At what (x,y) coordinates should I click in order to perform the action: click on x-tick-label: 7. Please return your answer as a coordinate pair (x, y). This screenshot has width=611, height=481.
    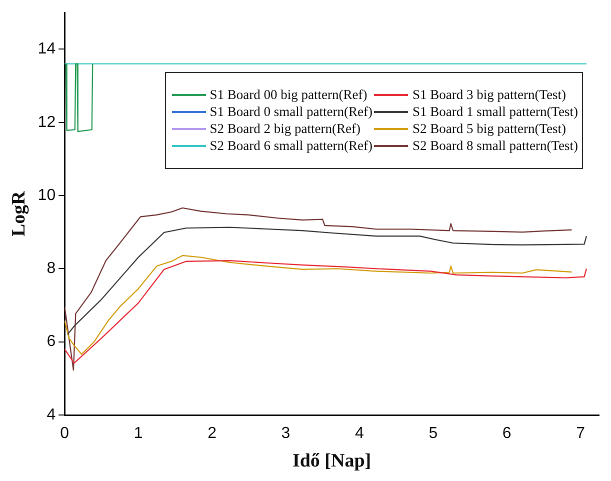
    Looking at the image, I should click on (581, 433).